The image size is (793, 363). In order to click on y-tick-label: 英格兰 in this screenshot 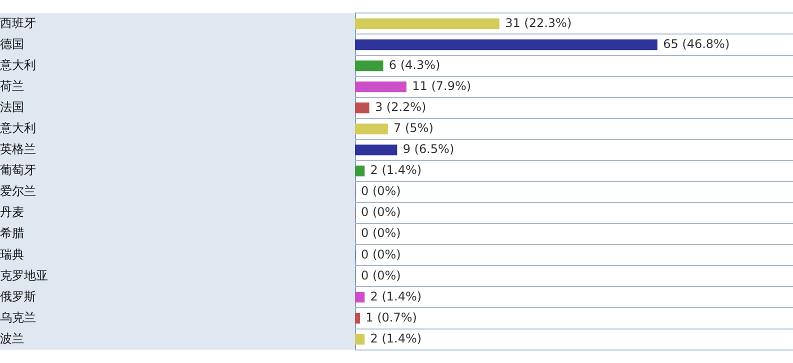, I will do `click(18, 149)`.